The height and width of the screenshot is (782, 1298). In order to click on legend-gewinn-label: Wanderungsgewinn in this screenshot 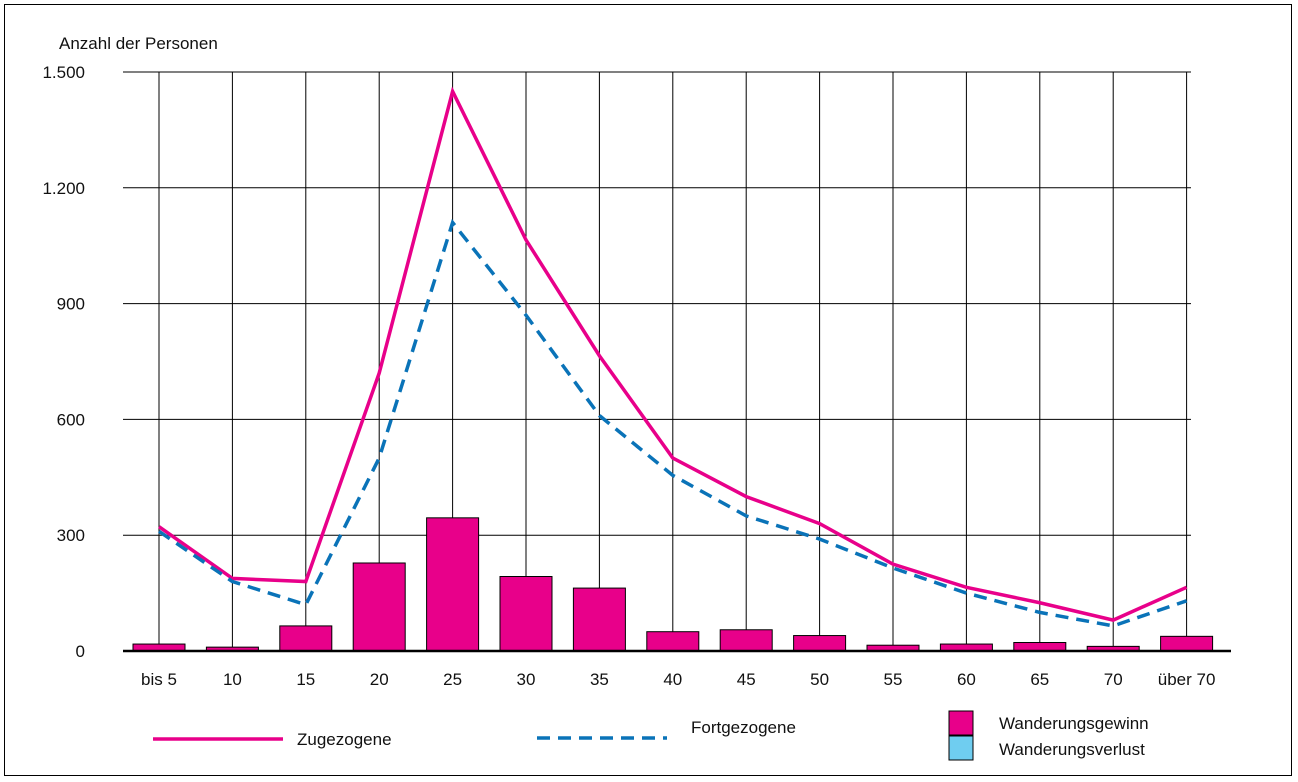, I will do `click(1074, 723)`.